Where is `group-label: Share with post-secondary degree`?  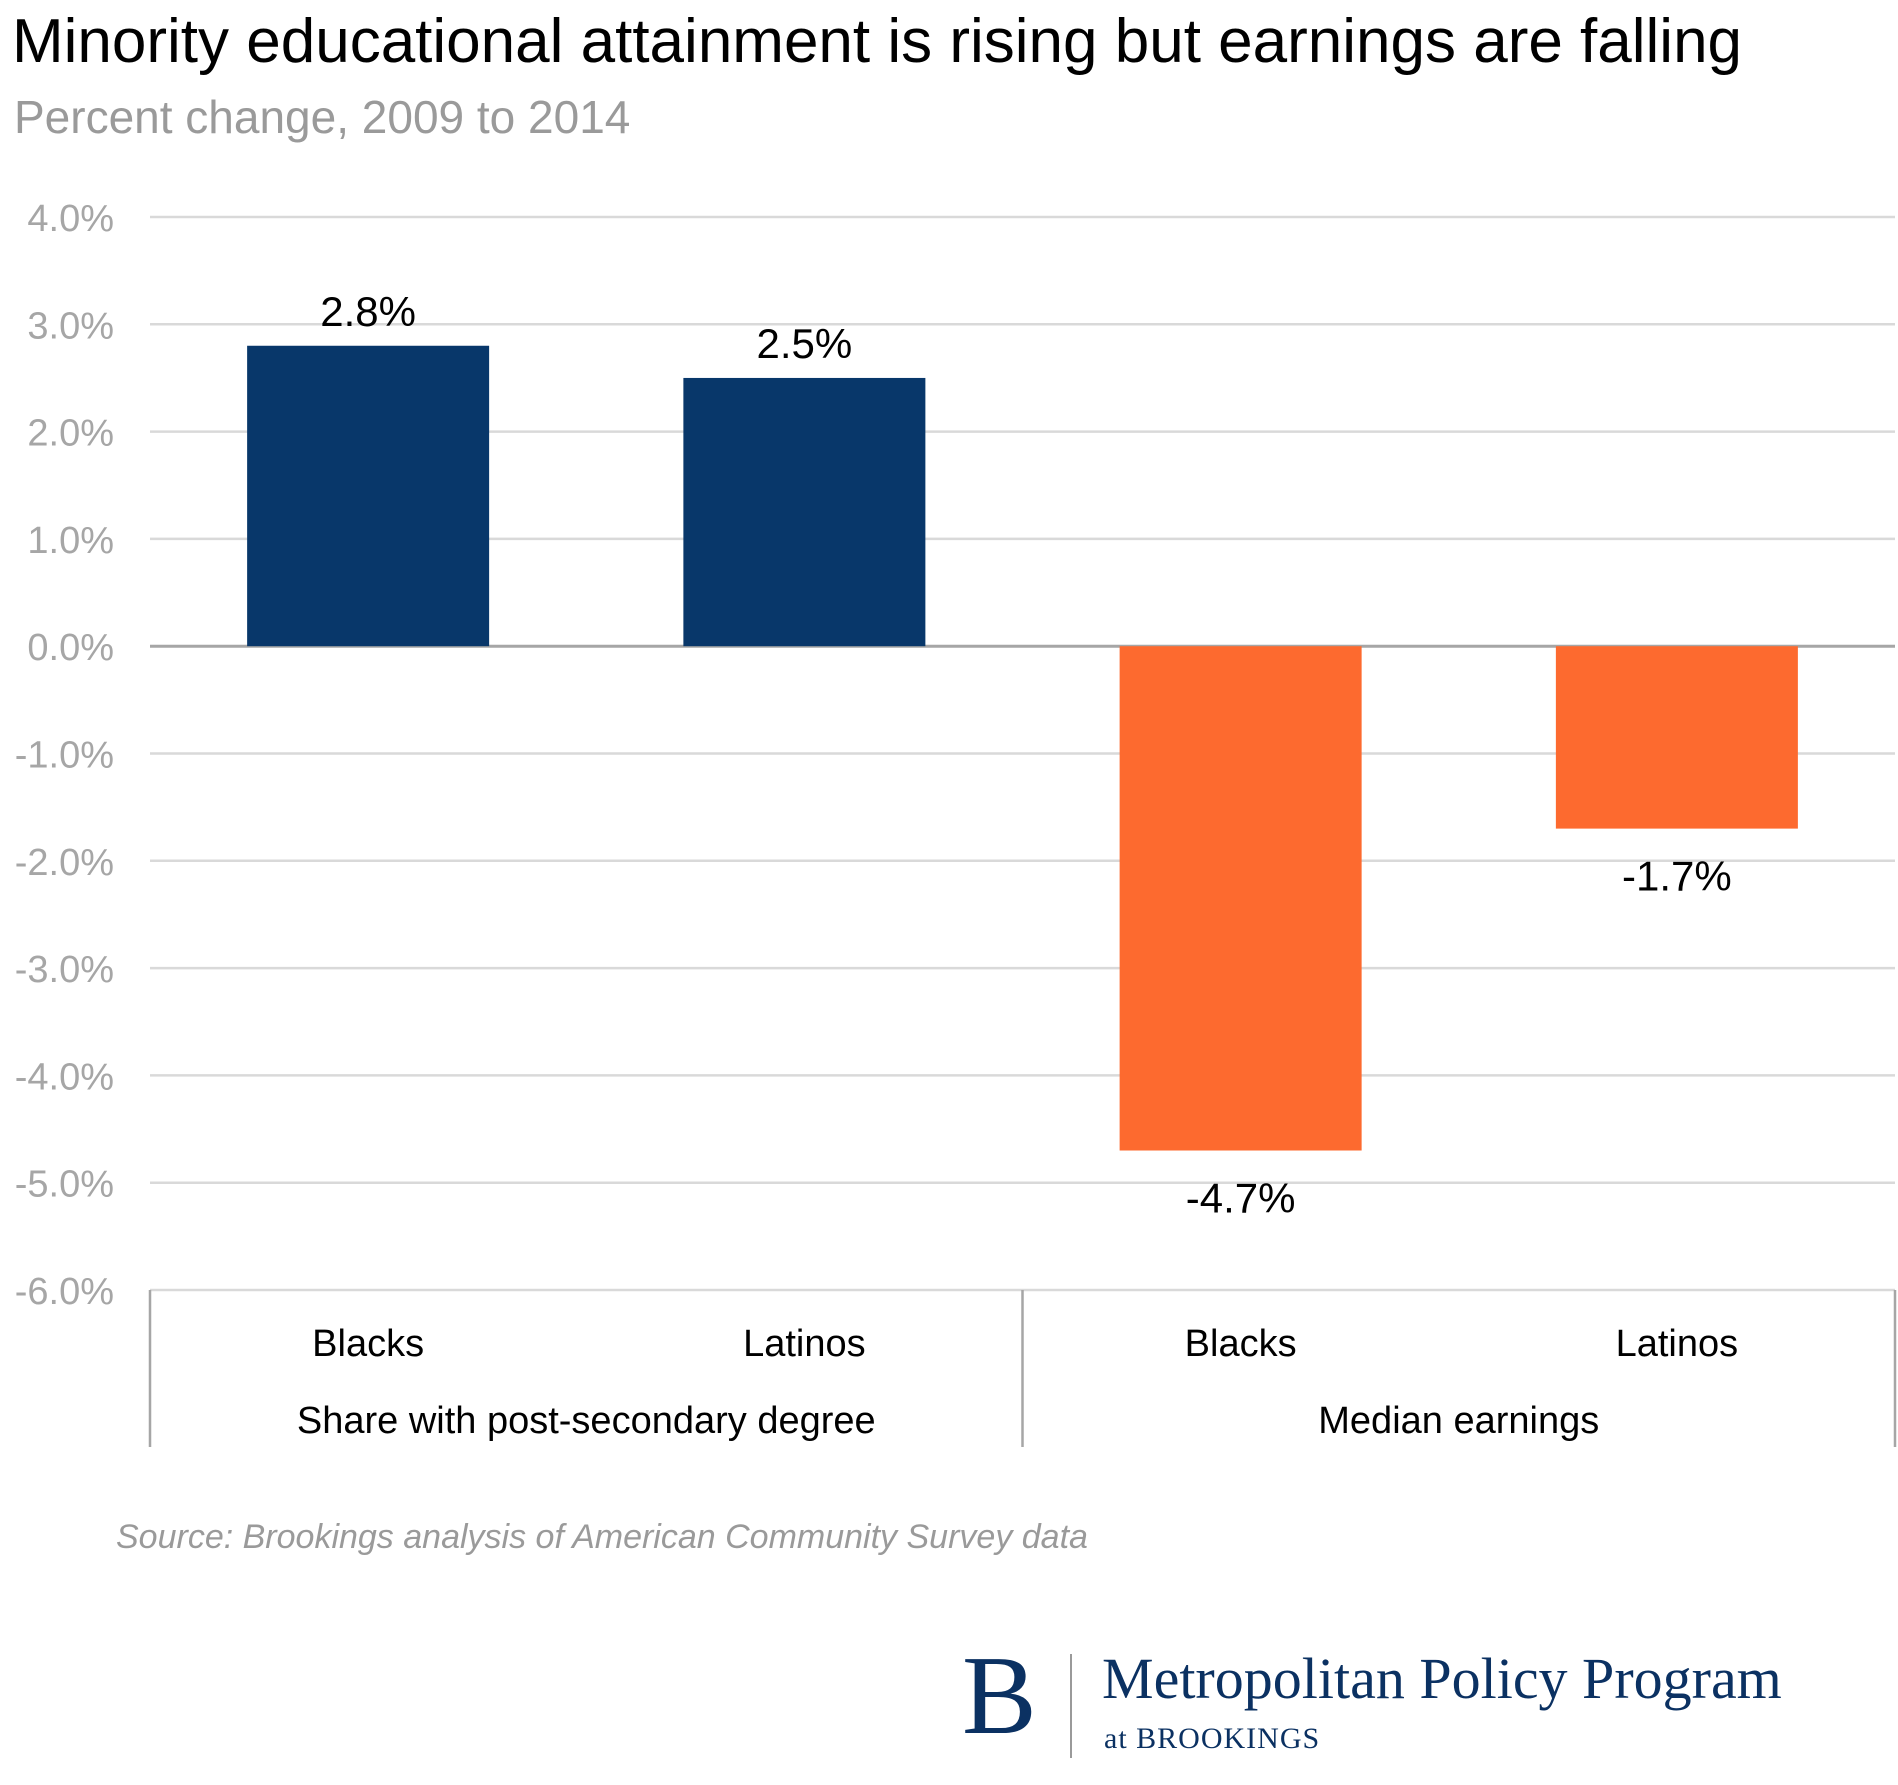
group-label: Share with post-secondary degree is located at coordinates (586, 1421).